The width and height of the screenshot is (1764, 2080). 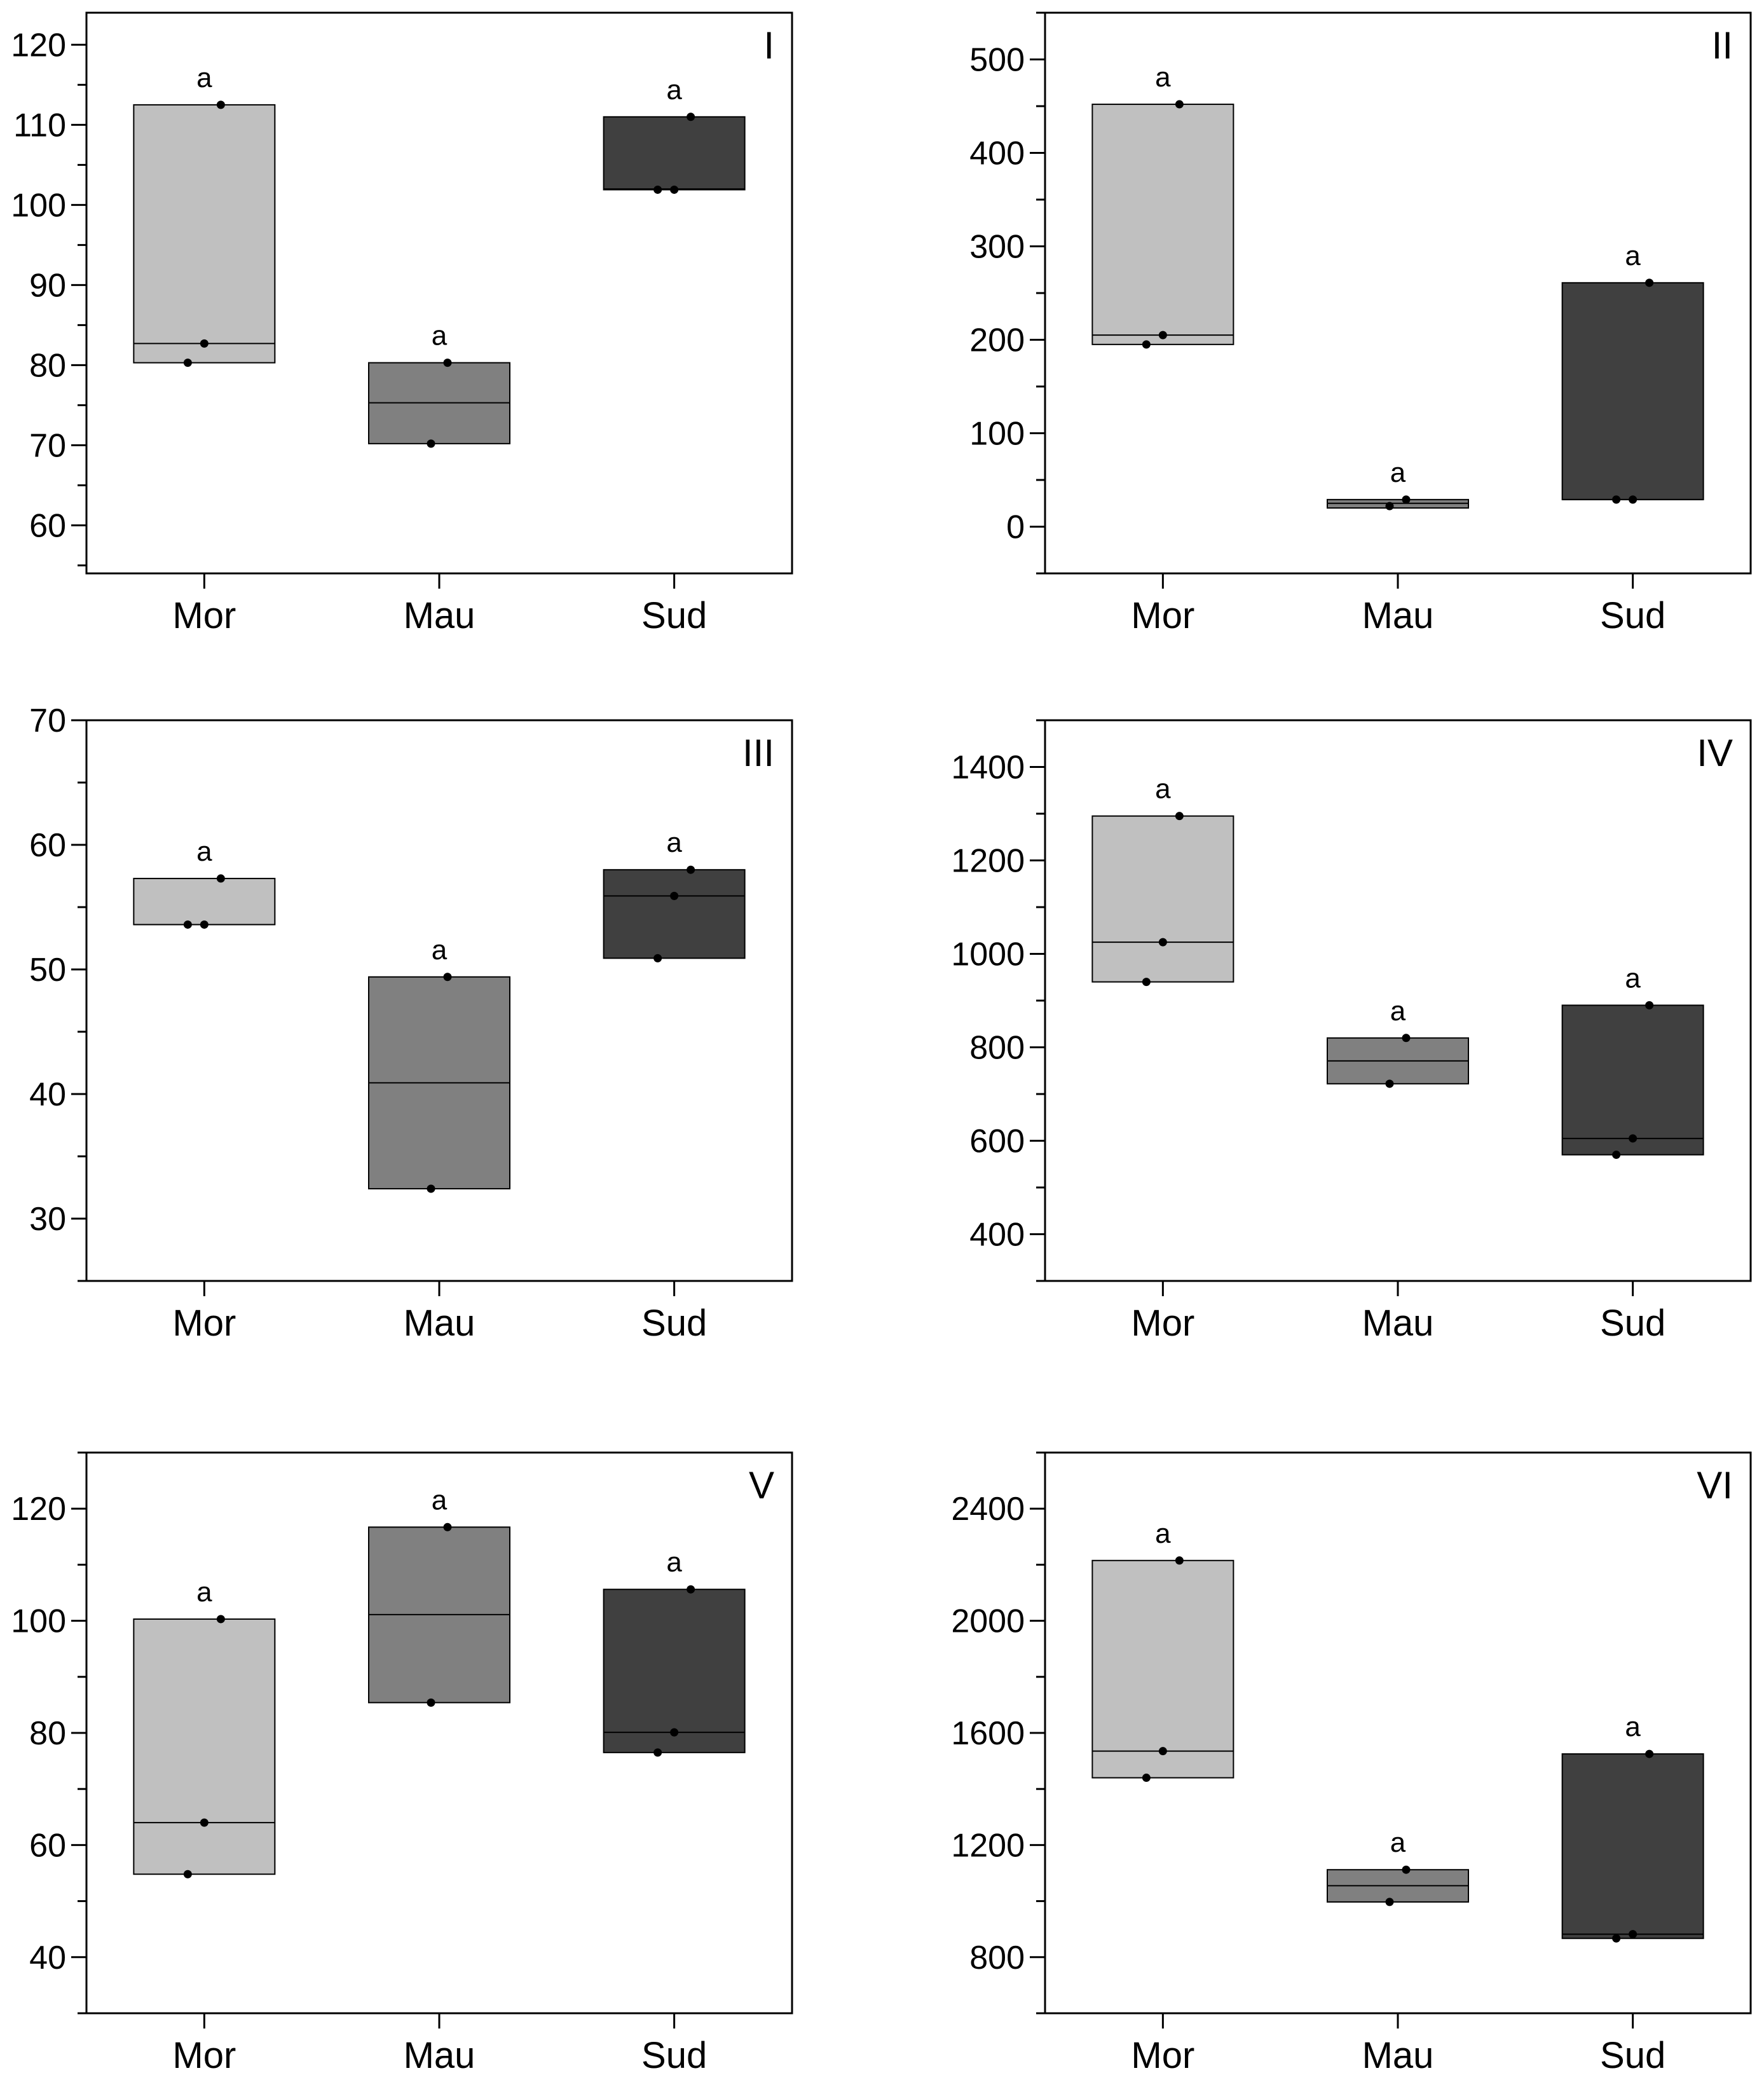 What do you see at coordinates (997, 1235) in the screenshot?
I see `y-tick-label: 400` at bounding box center [997, 1235].